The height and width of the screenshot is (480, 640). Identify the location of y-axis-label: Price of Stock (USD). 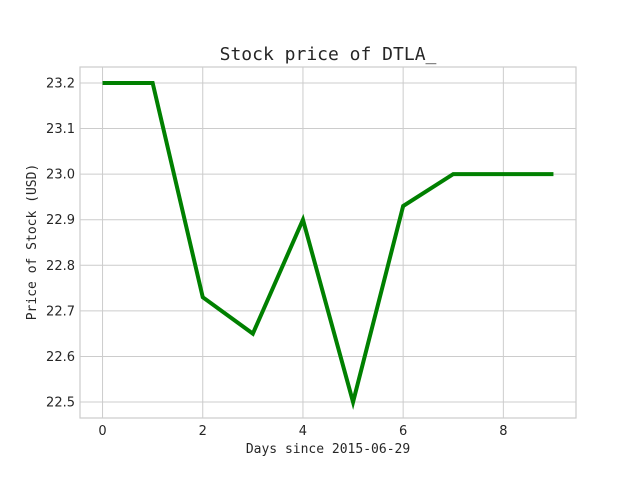
(32, 242).